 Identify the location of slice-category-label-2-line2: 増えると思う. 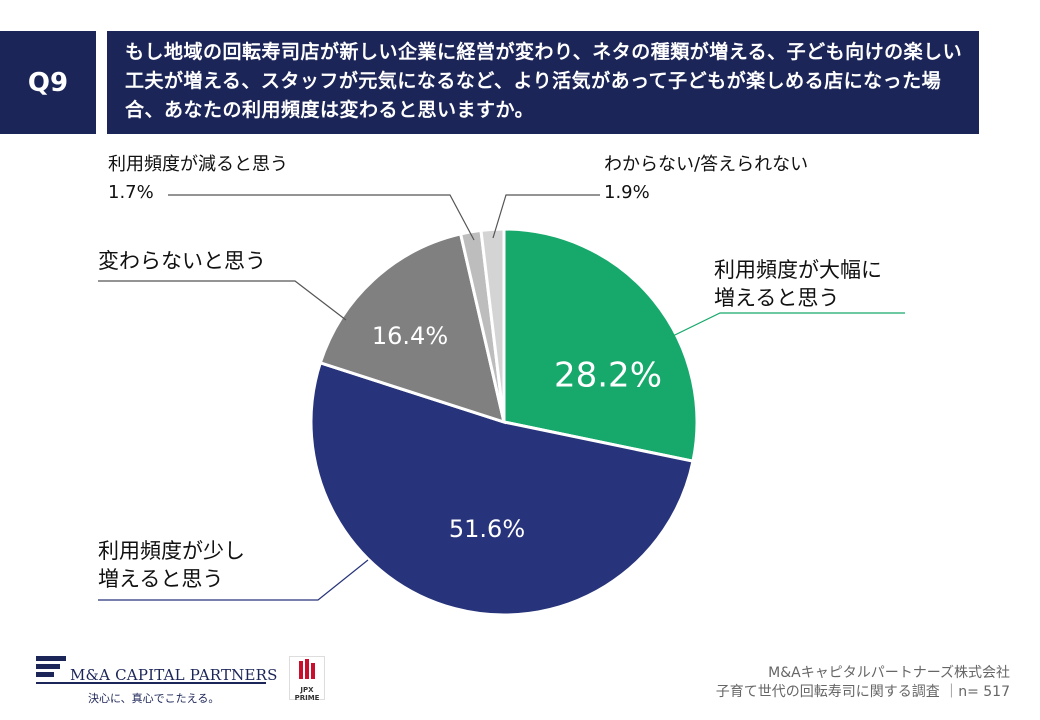
(160, 579).